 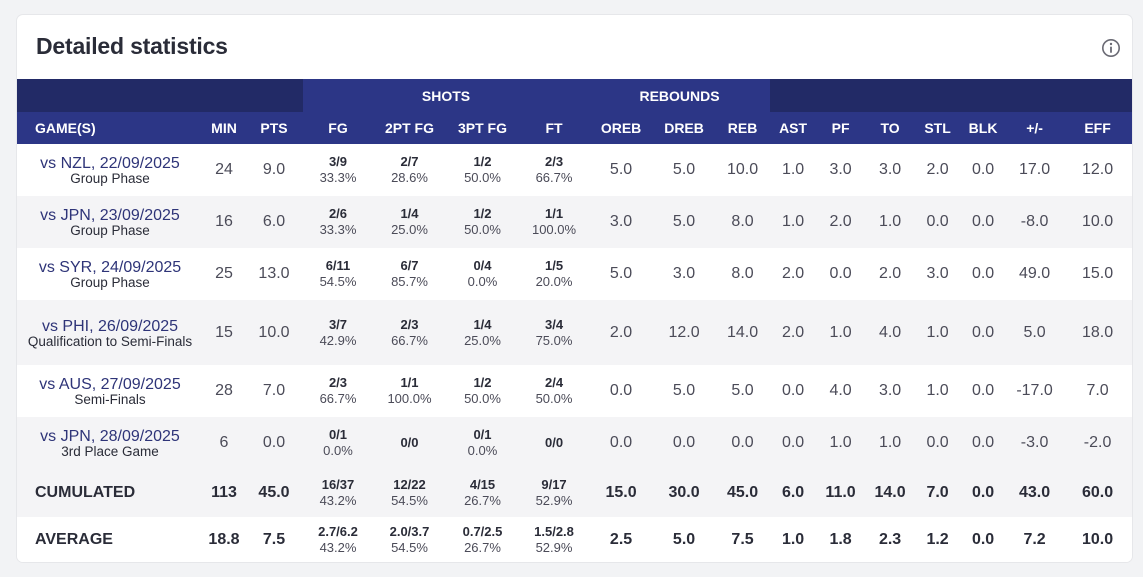 What do you see at coordinates (1097, 128) in the screenshot?
I see `col-header-eff: EFF` at bounding box center [1097, 128].